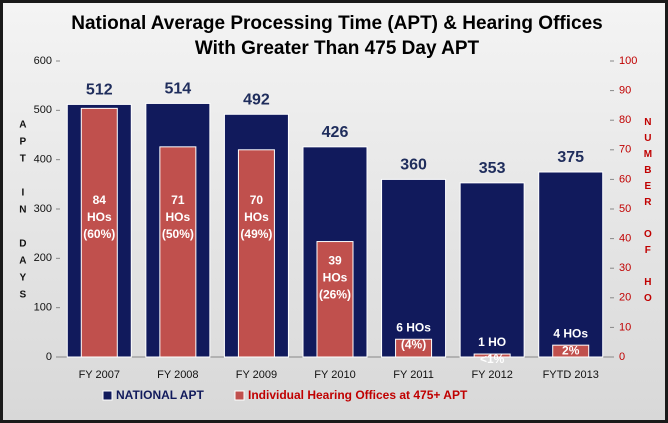 Image resolution: width=668 pixels, height=423 pixels. What do you see at coordinates (256, 234) in the screenshot?
I see `value-label: (49%)` at bounding box center [256, 234].